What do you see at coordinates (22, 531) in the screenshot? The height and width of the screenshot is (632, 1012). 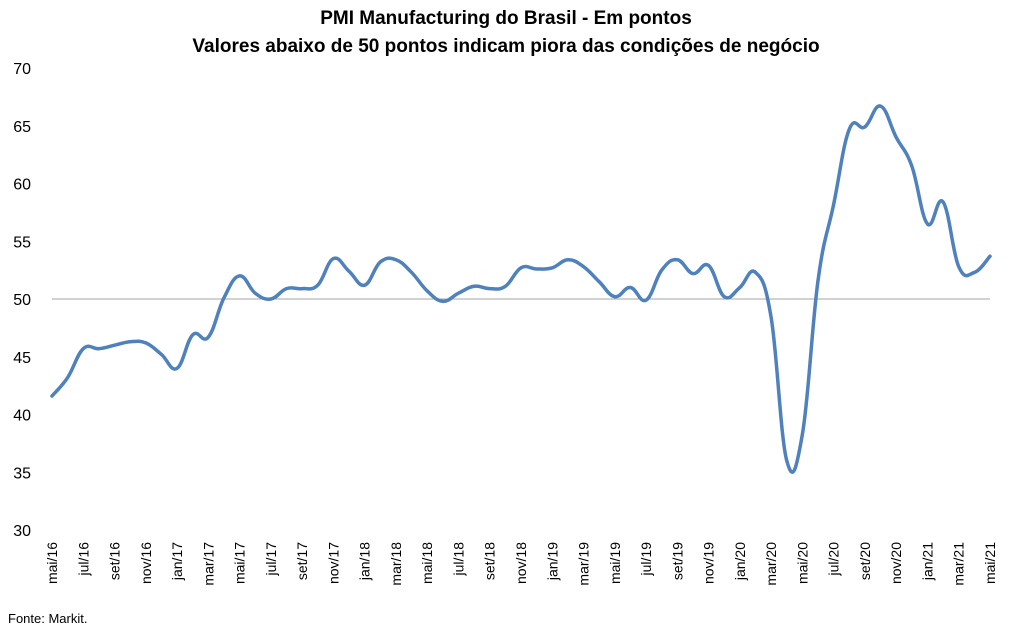 I see `y-tick-label: 30` at bounding box center [22, 531].